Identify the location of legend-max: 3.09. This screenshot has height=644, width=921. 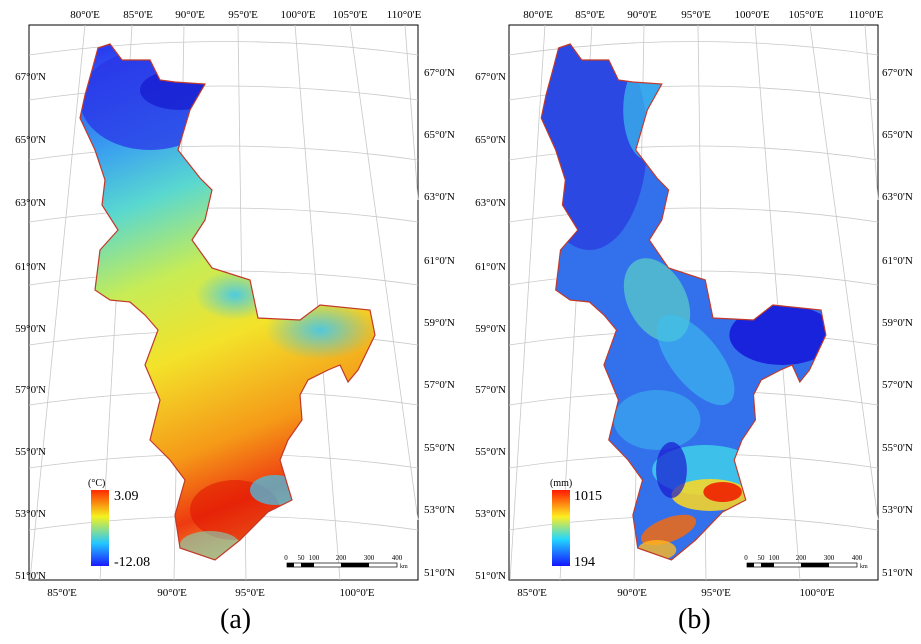
(126, 496).